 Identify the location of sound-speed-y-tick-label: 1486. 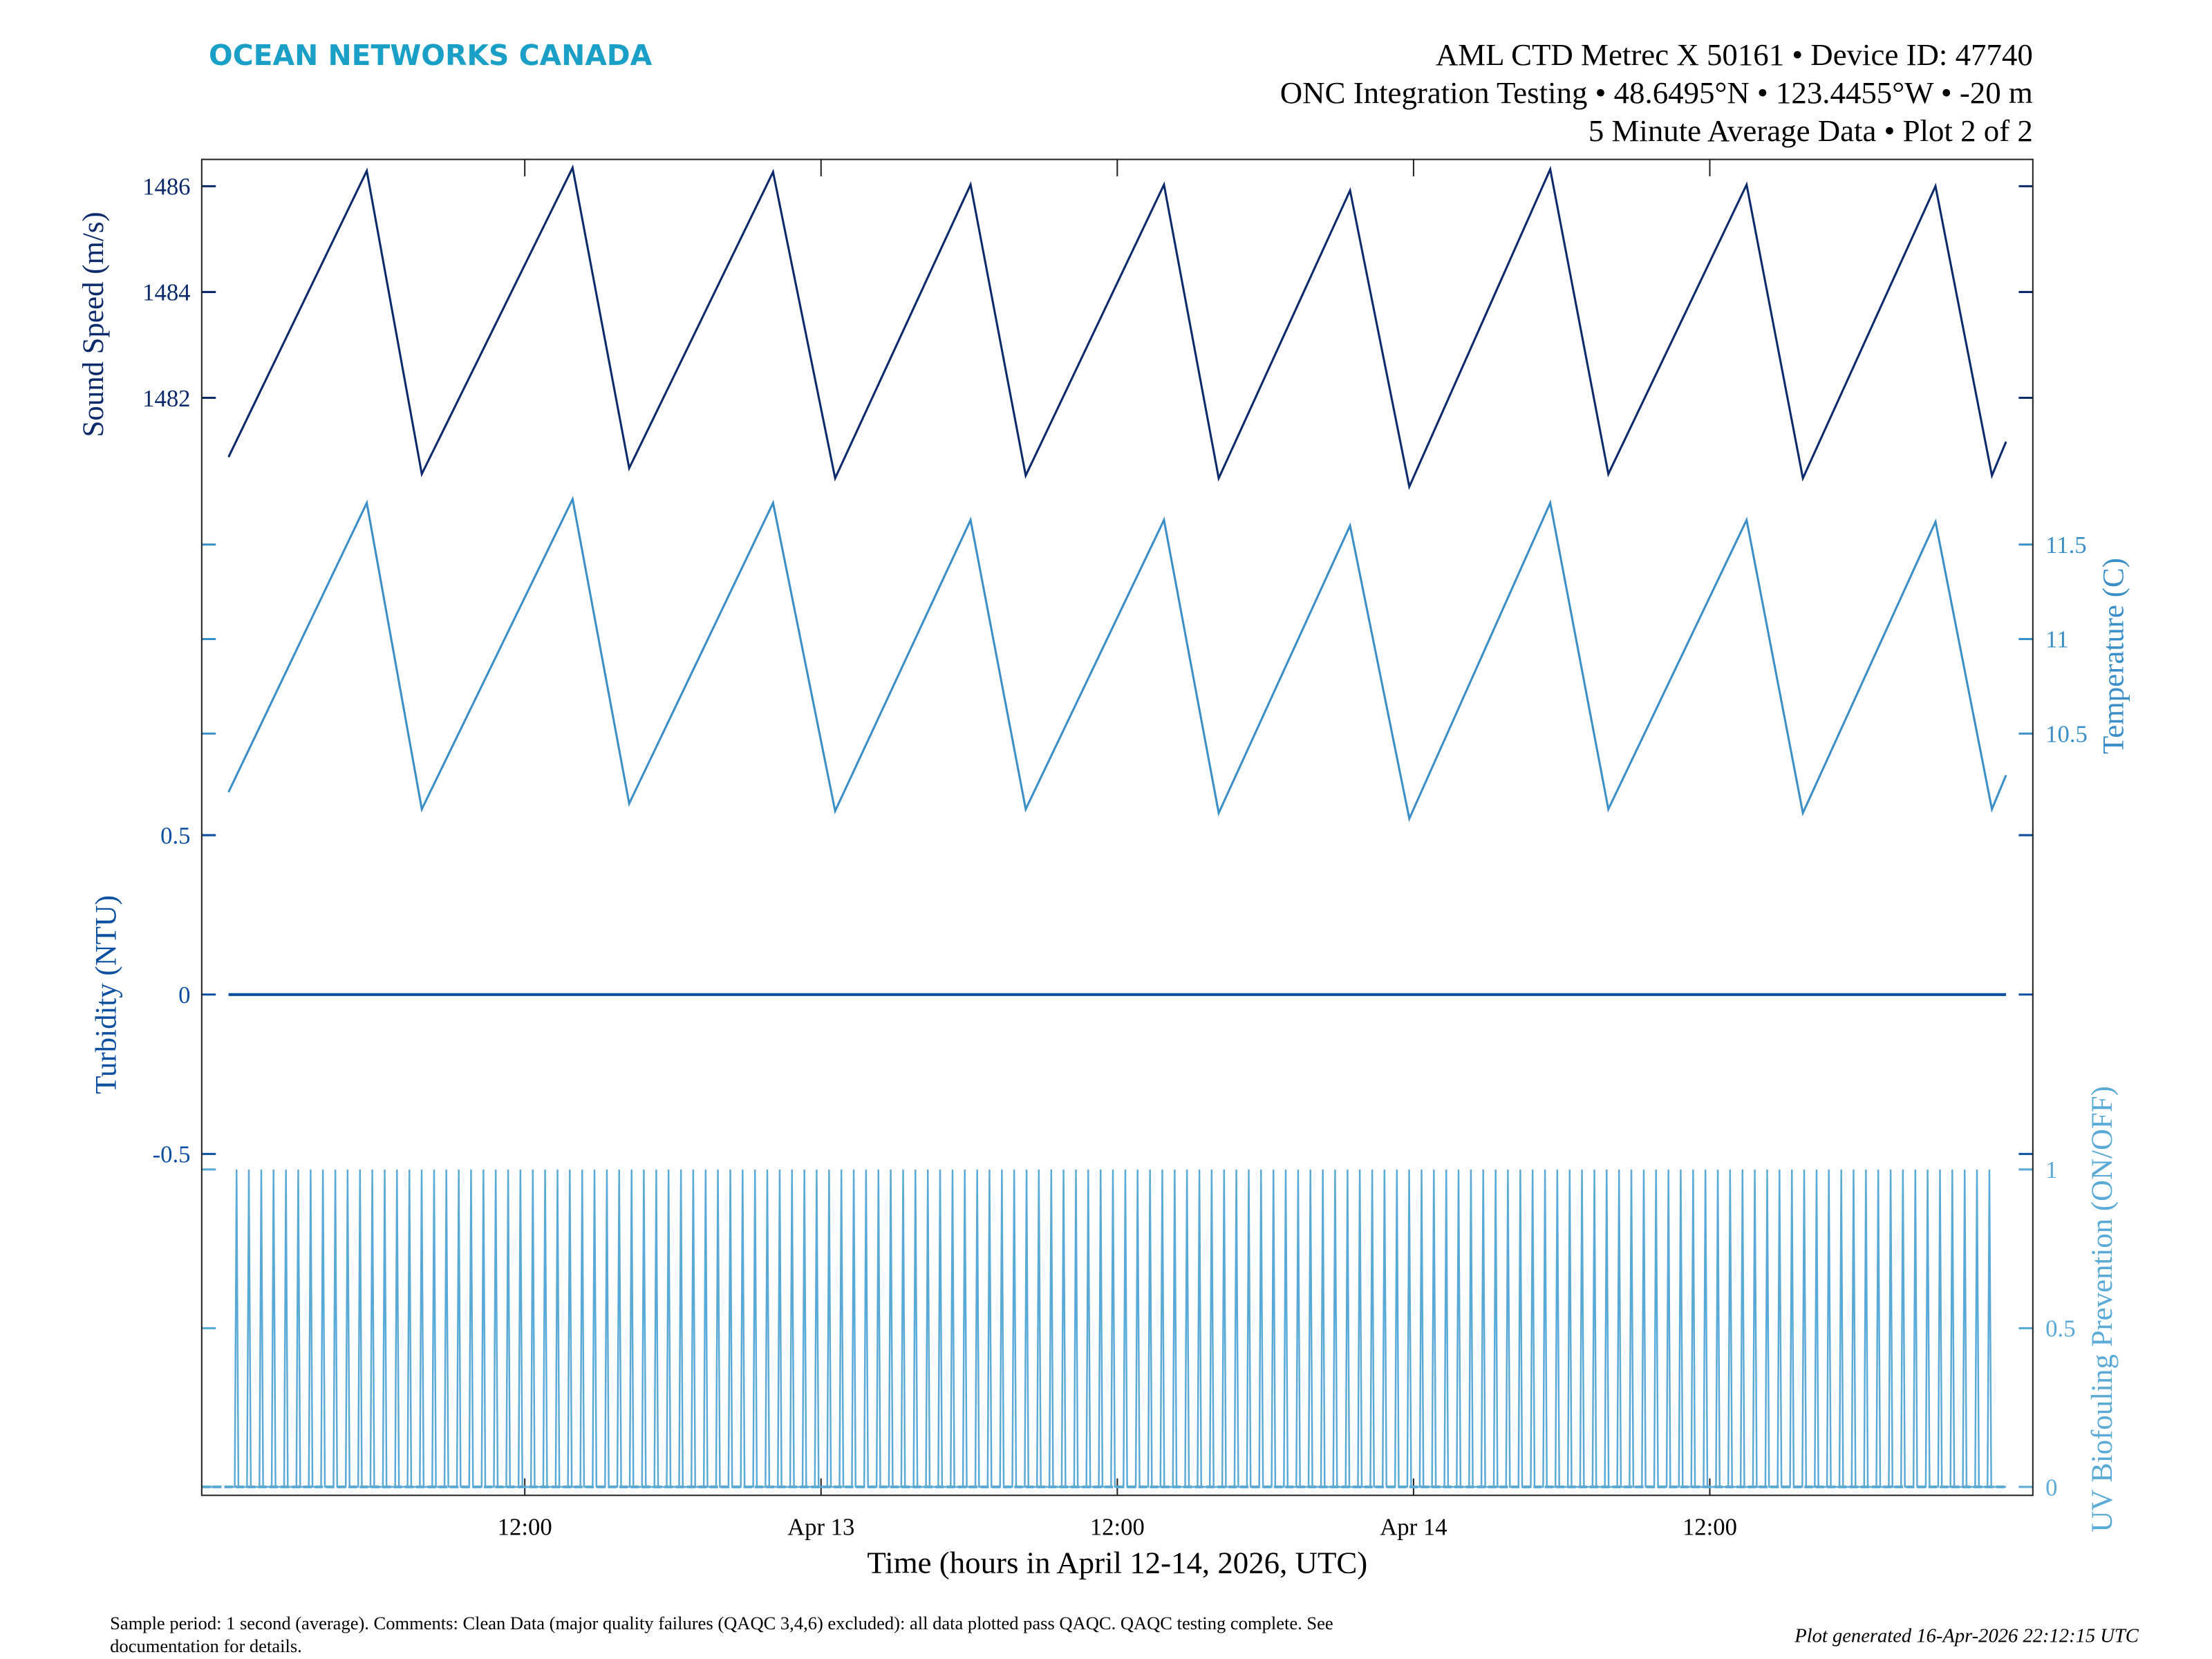
(166, 187).